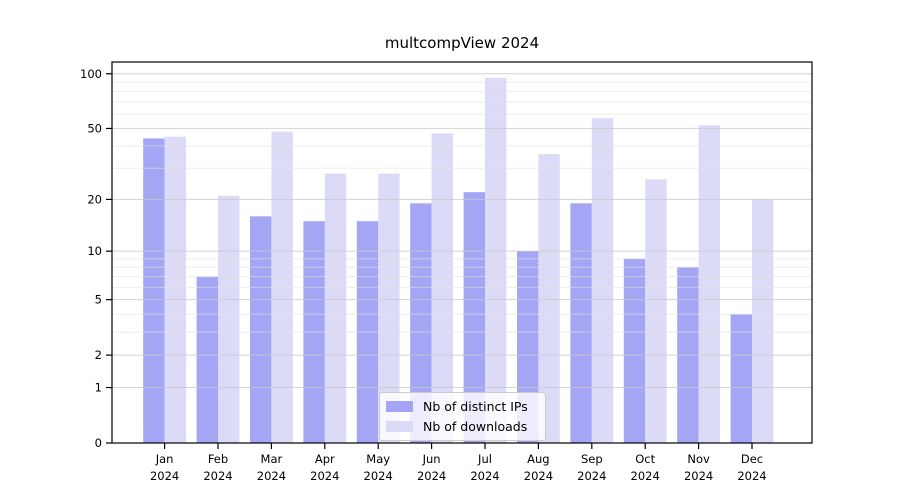 This screenshot has height=500, width=900. What do you see at coordinates (272, 459) in the screenshot?
I see `x-tick-label-month: Mar` at bounding box center [272, 459].